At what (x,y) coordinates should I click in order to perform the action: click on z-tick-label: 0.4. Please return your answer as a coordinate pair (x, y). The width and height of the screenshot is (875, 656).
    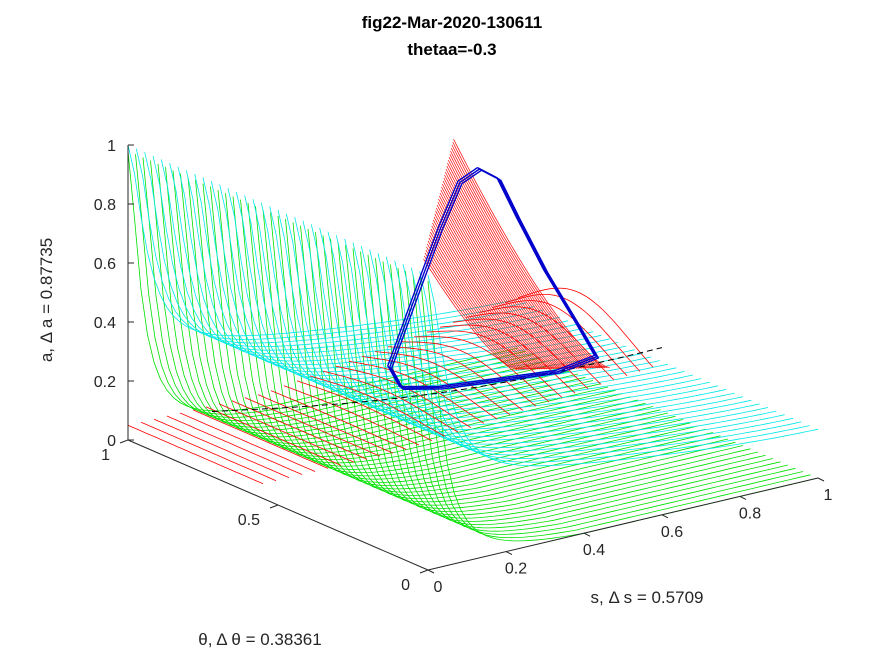
    Looking at the image, I should click on (105, 323).